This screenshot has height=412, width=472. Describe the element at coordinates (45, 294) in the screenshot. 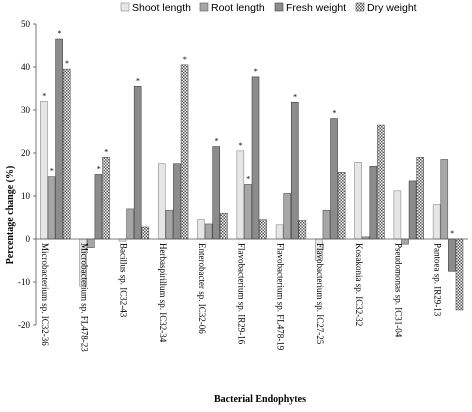

I see `x-tick-label: Microbacterium sp. IC32-36` at that location.